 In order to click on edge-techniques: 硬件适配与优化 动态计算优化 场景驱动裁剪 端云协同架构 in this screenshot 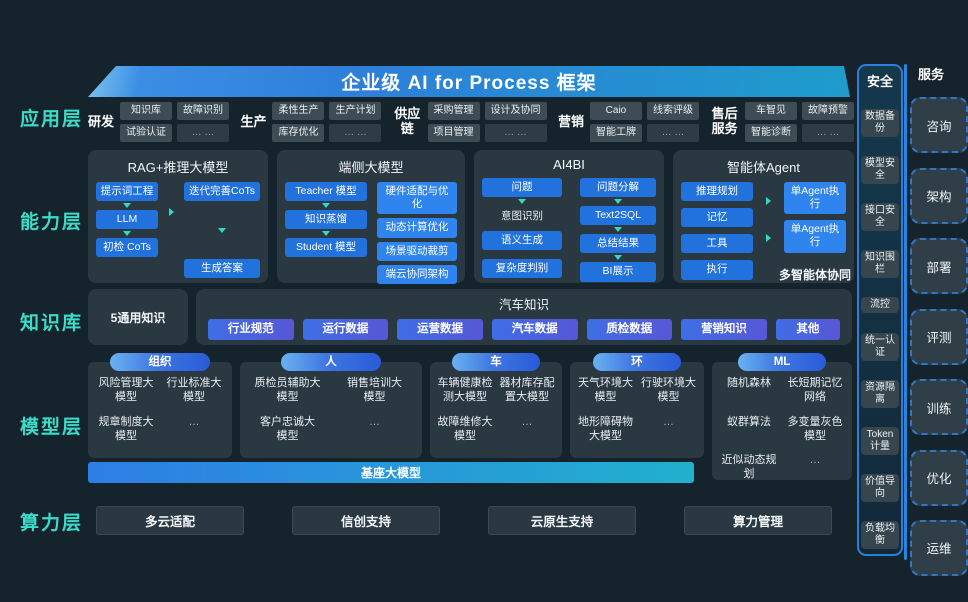, I will do `click(417, 233)`.